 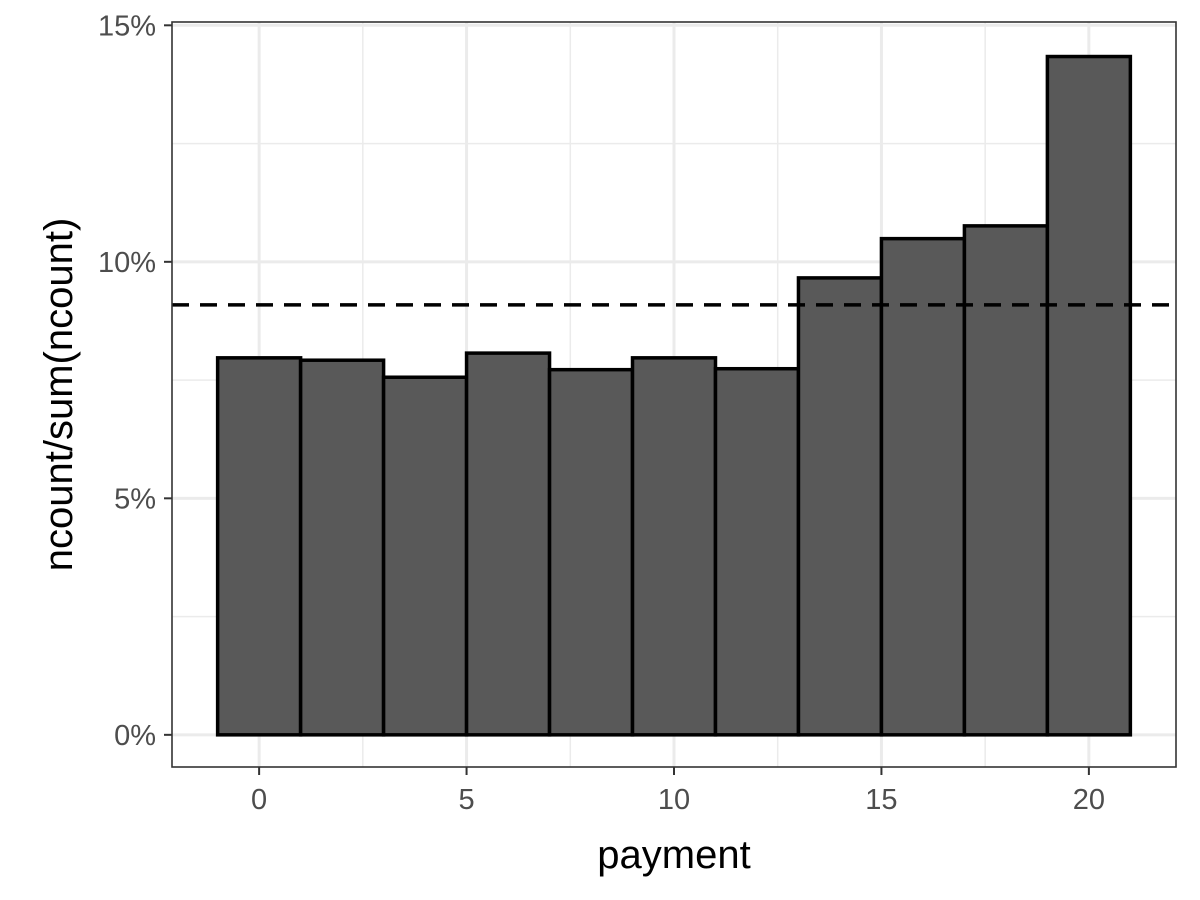 I want to click on y-tick-label: 5%, so click(x=135, y=499).